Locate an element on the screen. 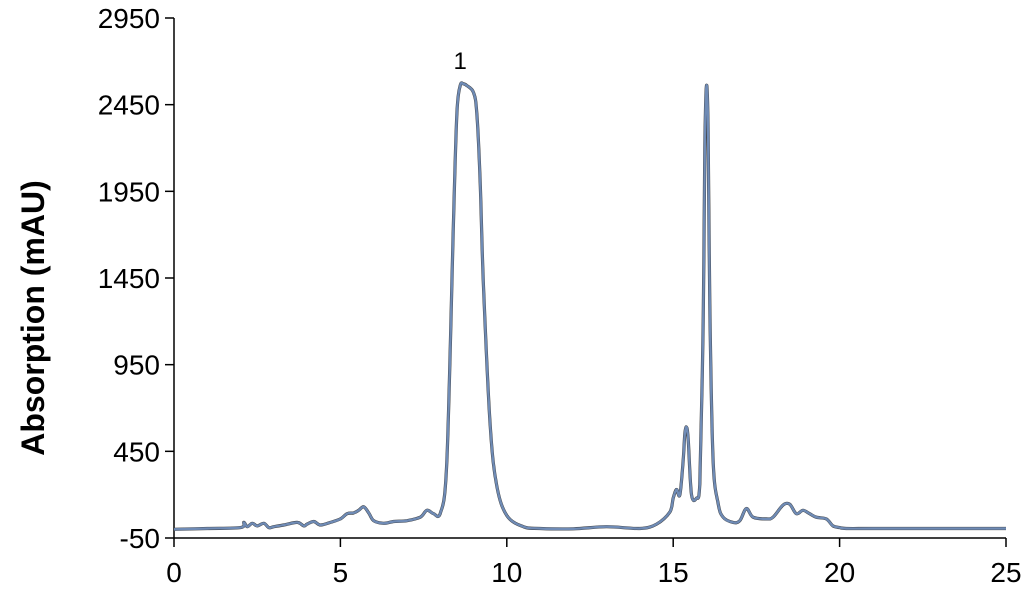  y-tick-label: 950 is located at coordinates (136, 365).